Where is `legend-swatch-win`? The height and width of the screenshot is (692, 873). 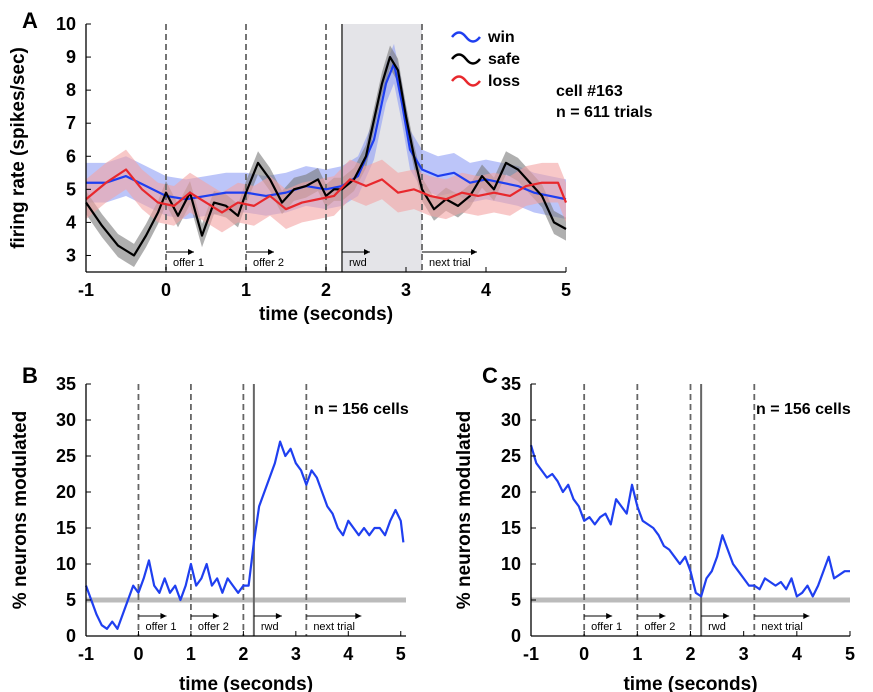 legend-swatch-win is located at coordinates (466, 37).